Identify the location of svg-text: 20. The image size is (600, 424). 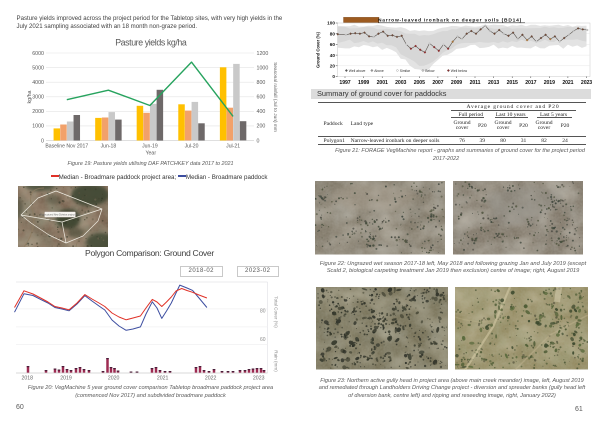
(333, 66).